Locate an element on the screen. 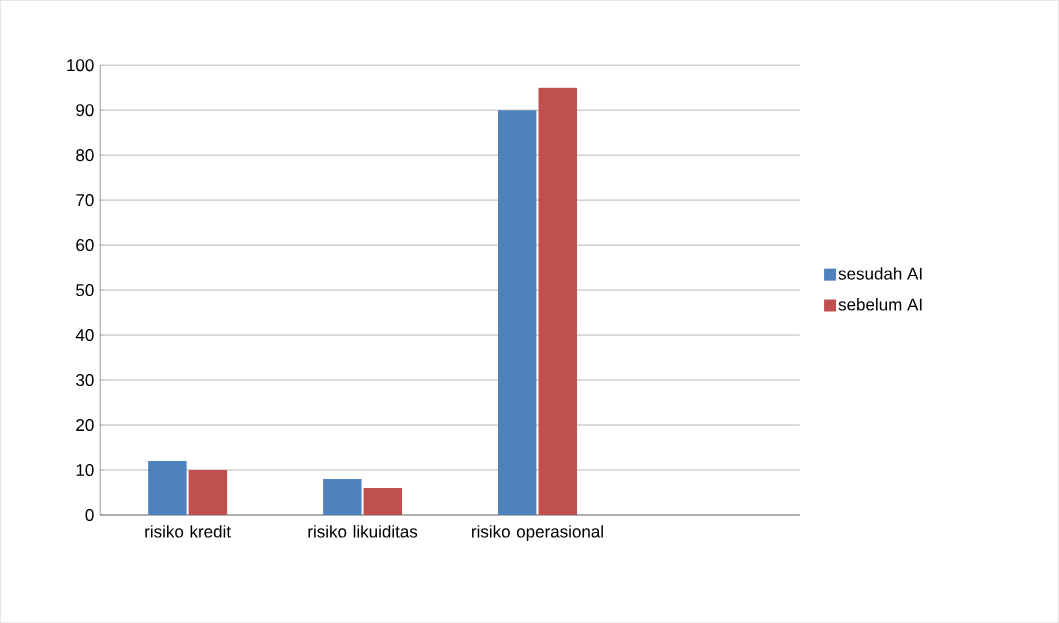 This screenshot has width=1059, height=623. y-tick-label: 60 is located at coordinates (85, 245).